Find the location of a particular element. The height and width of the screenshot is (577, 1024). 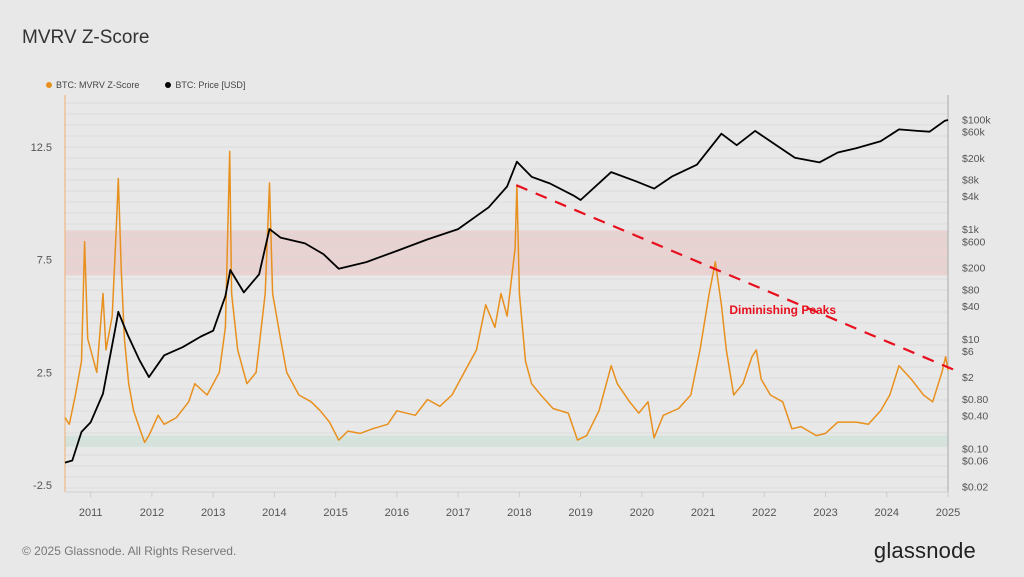

right-tick-label: $60k is located at coordinates (974, 133).